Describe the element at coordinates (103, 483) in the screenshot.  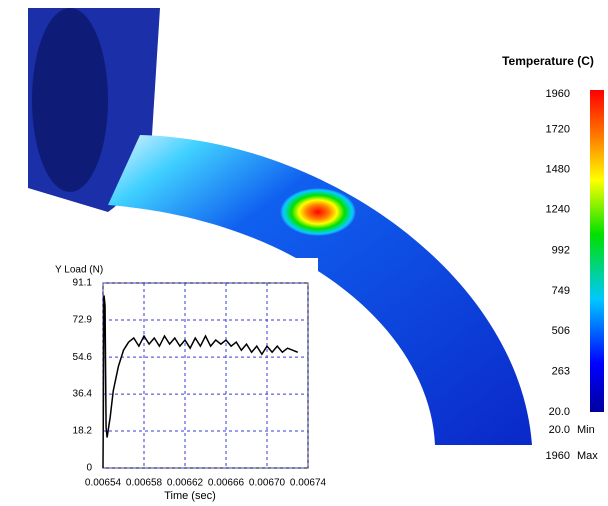
I see `x-tick-label: 0.00654` at that location.